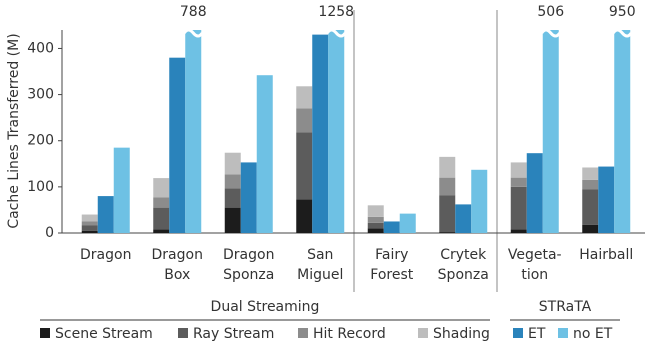 The height and width of the screenshot is (355, 647). Describe the element at coordinates (40, 187) in the screenshot. I see `y-tick-label: 100` at that location.